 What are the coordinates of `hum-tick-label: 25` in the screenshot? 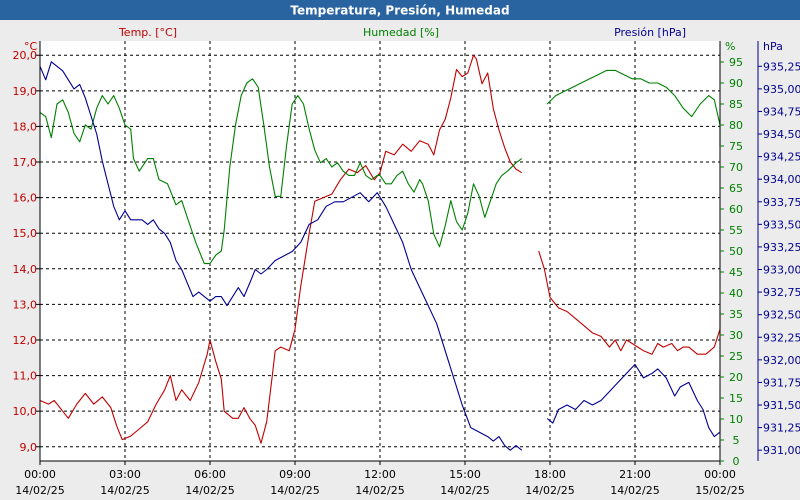 It's located at (736, 356).